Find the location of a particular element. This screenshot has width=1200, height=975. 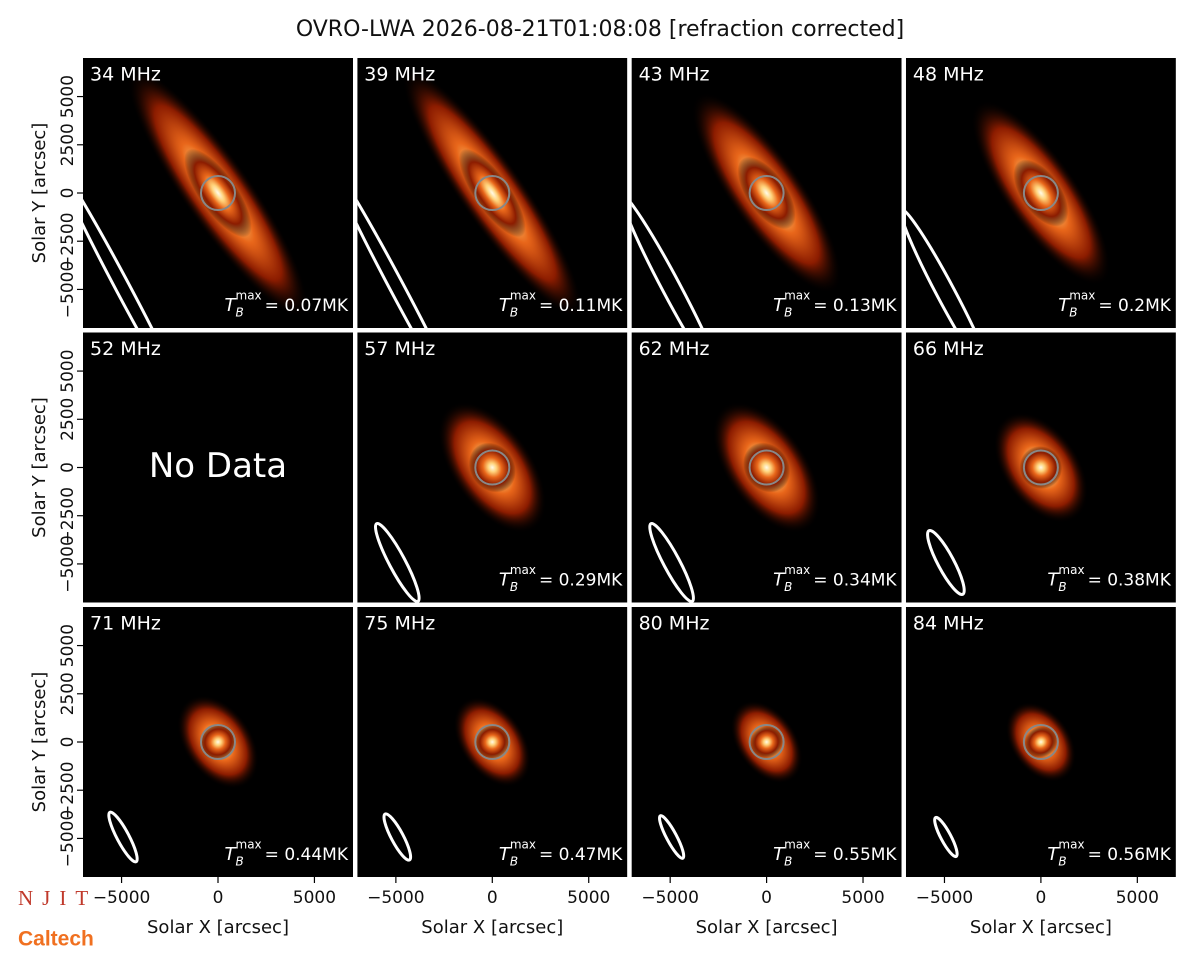

logo-njit: NJIT is located at coordinates (57, 898).